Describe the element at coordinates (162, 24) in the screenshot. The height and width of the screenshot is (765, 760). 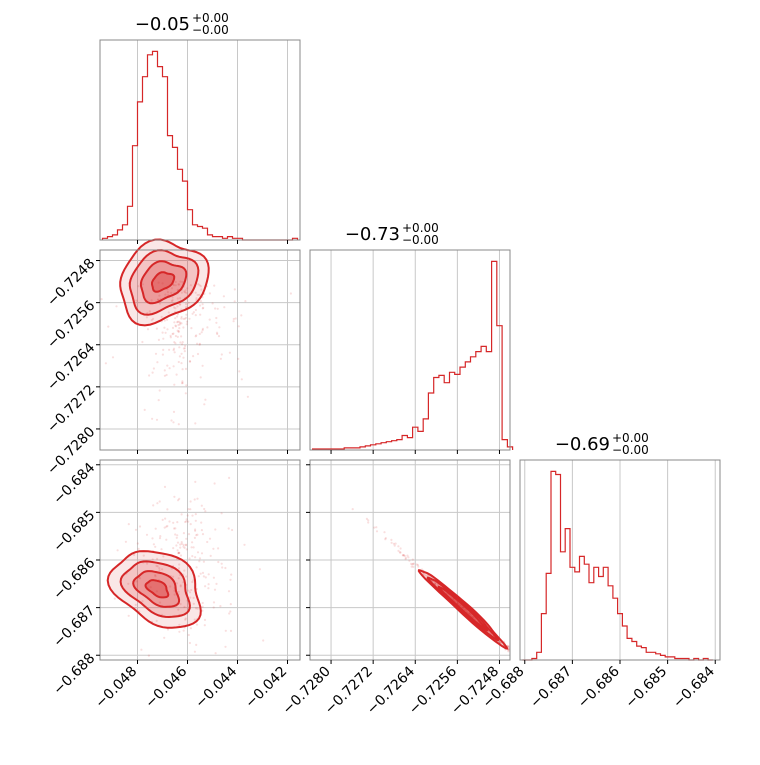
I see `panel-title-value: −0.05` at that location.